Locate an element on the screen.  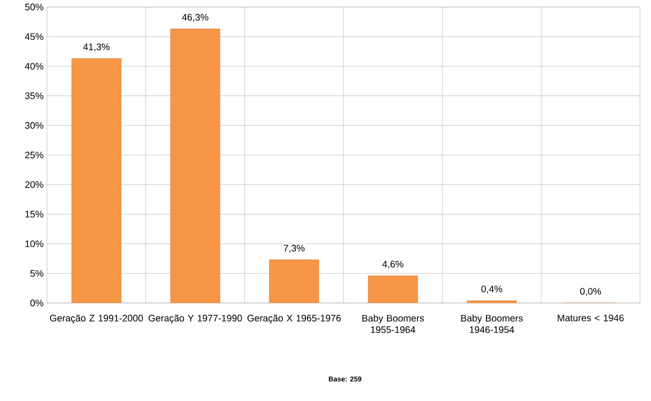
x-tick-label: Geração Z 1991-2000 is located at coordinates (96, 319).